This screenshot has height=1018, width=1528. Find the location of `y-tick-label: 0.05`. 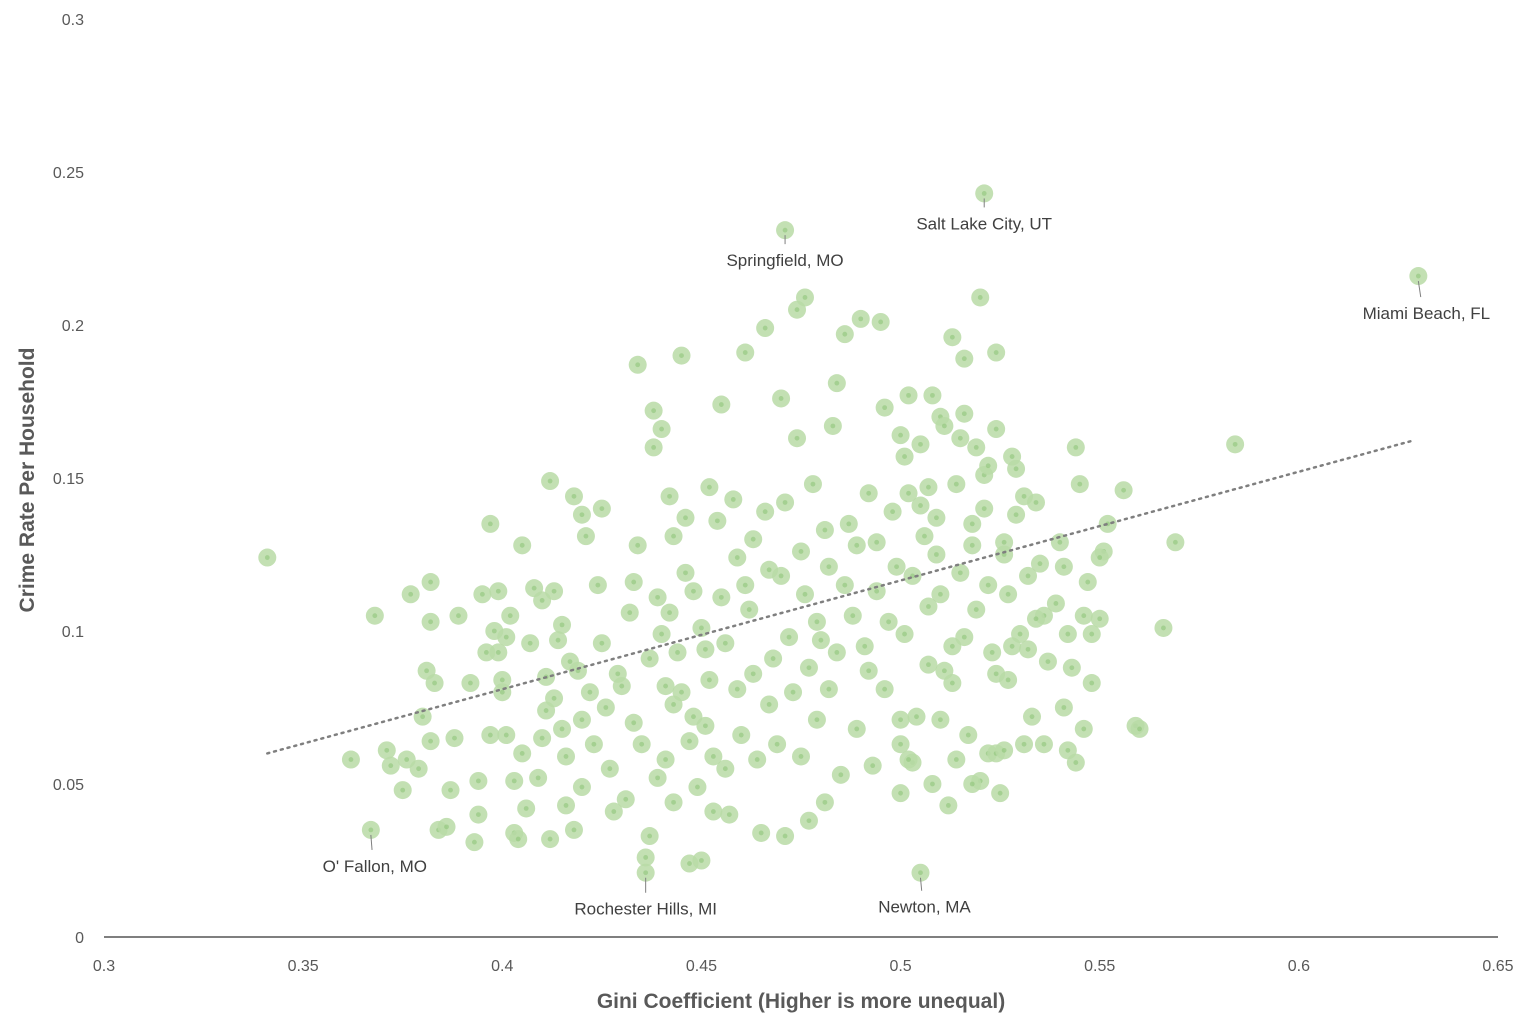

y-tick-label: 0.05 is located at coordinates (68, 785).